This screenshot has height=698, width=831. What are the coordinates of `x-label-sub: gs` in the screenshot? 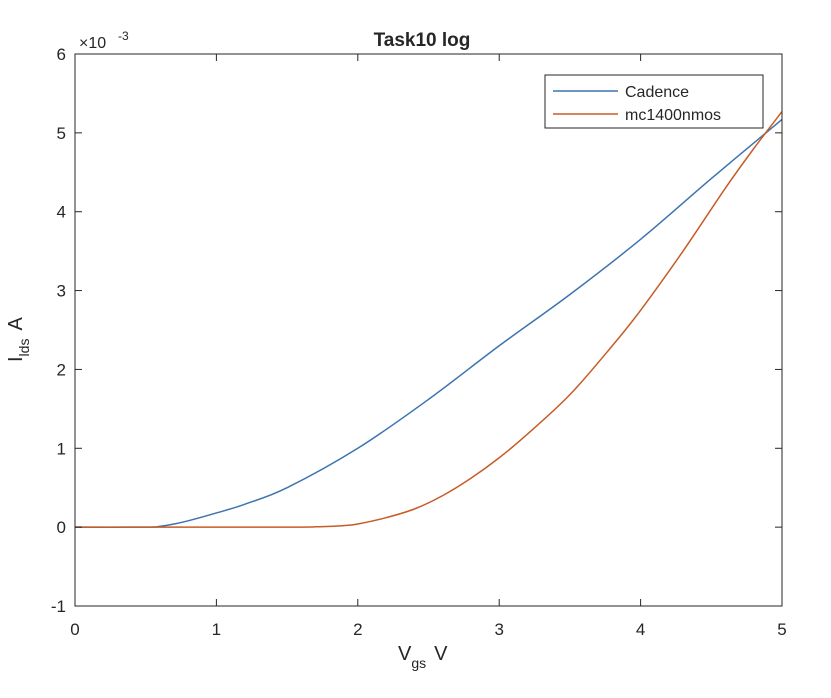 It's located at (418, 663).